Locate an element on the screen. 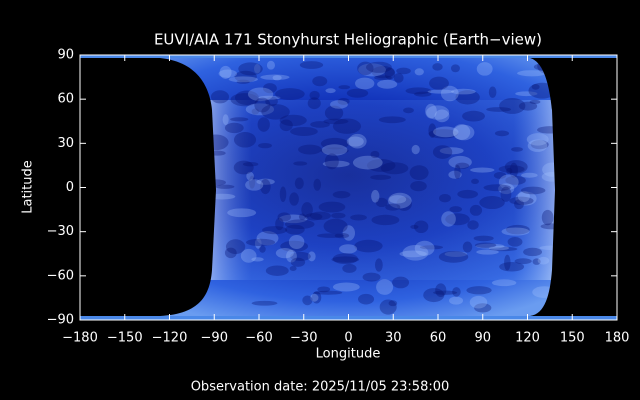 This screenshot has height=400, width=640. x-tick-label: 30 is located at coordinates (393, 338).